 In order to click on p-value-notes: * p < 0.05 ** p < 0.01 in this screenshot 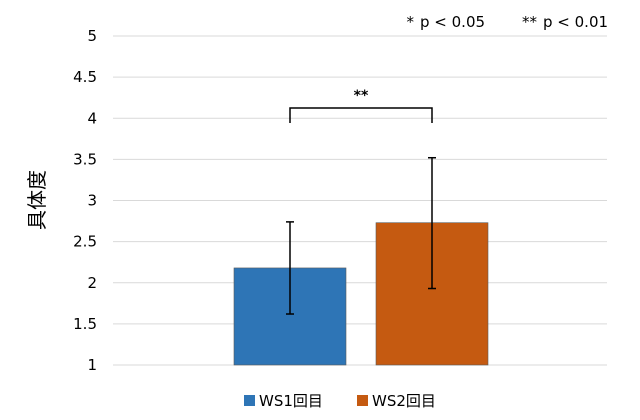, I will do `click(508, 22)`.